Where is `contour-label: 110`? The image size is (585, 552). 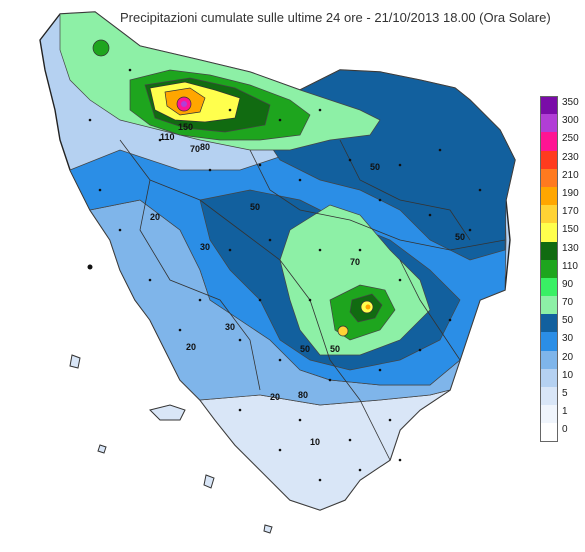 contour-label: 110 is located at coordinates (167, 137).